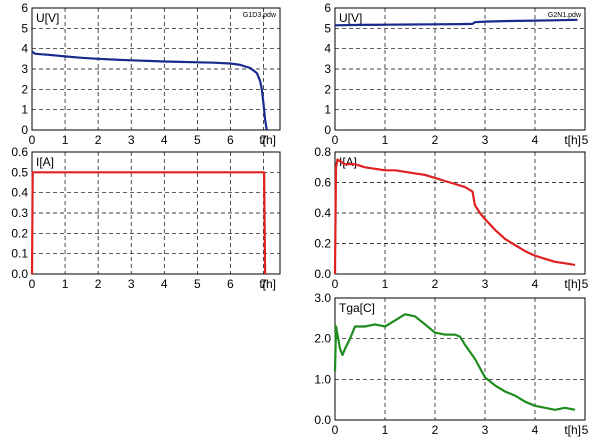 The width and height of the screenshot is (600, 441). I want to click on chart-battery-voltage: 0 1 2 3 4 5 6 0 1 2 3 4 5 6 7t[h] U[V] G1D3.pdw, so click(151, 74).